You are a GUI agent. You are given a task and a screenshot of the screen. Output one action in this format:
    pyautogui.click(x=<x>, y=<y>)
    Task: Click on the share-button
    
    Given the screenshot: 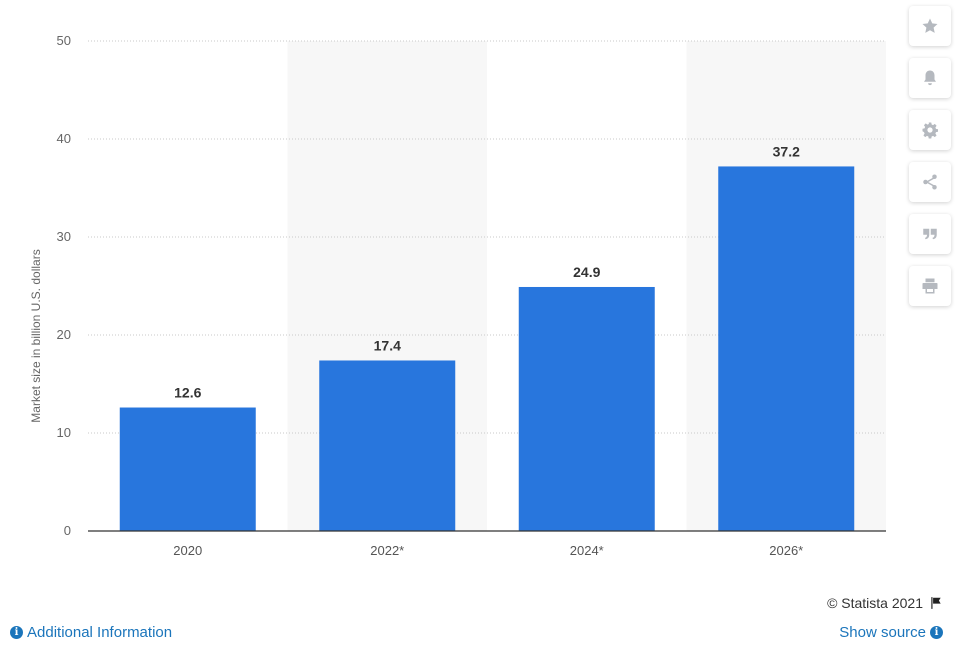 What is the action you would take?
    pyautogui.click(x=930, y=182)
    